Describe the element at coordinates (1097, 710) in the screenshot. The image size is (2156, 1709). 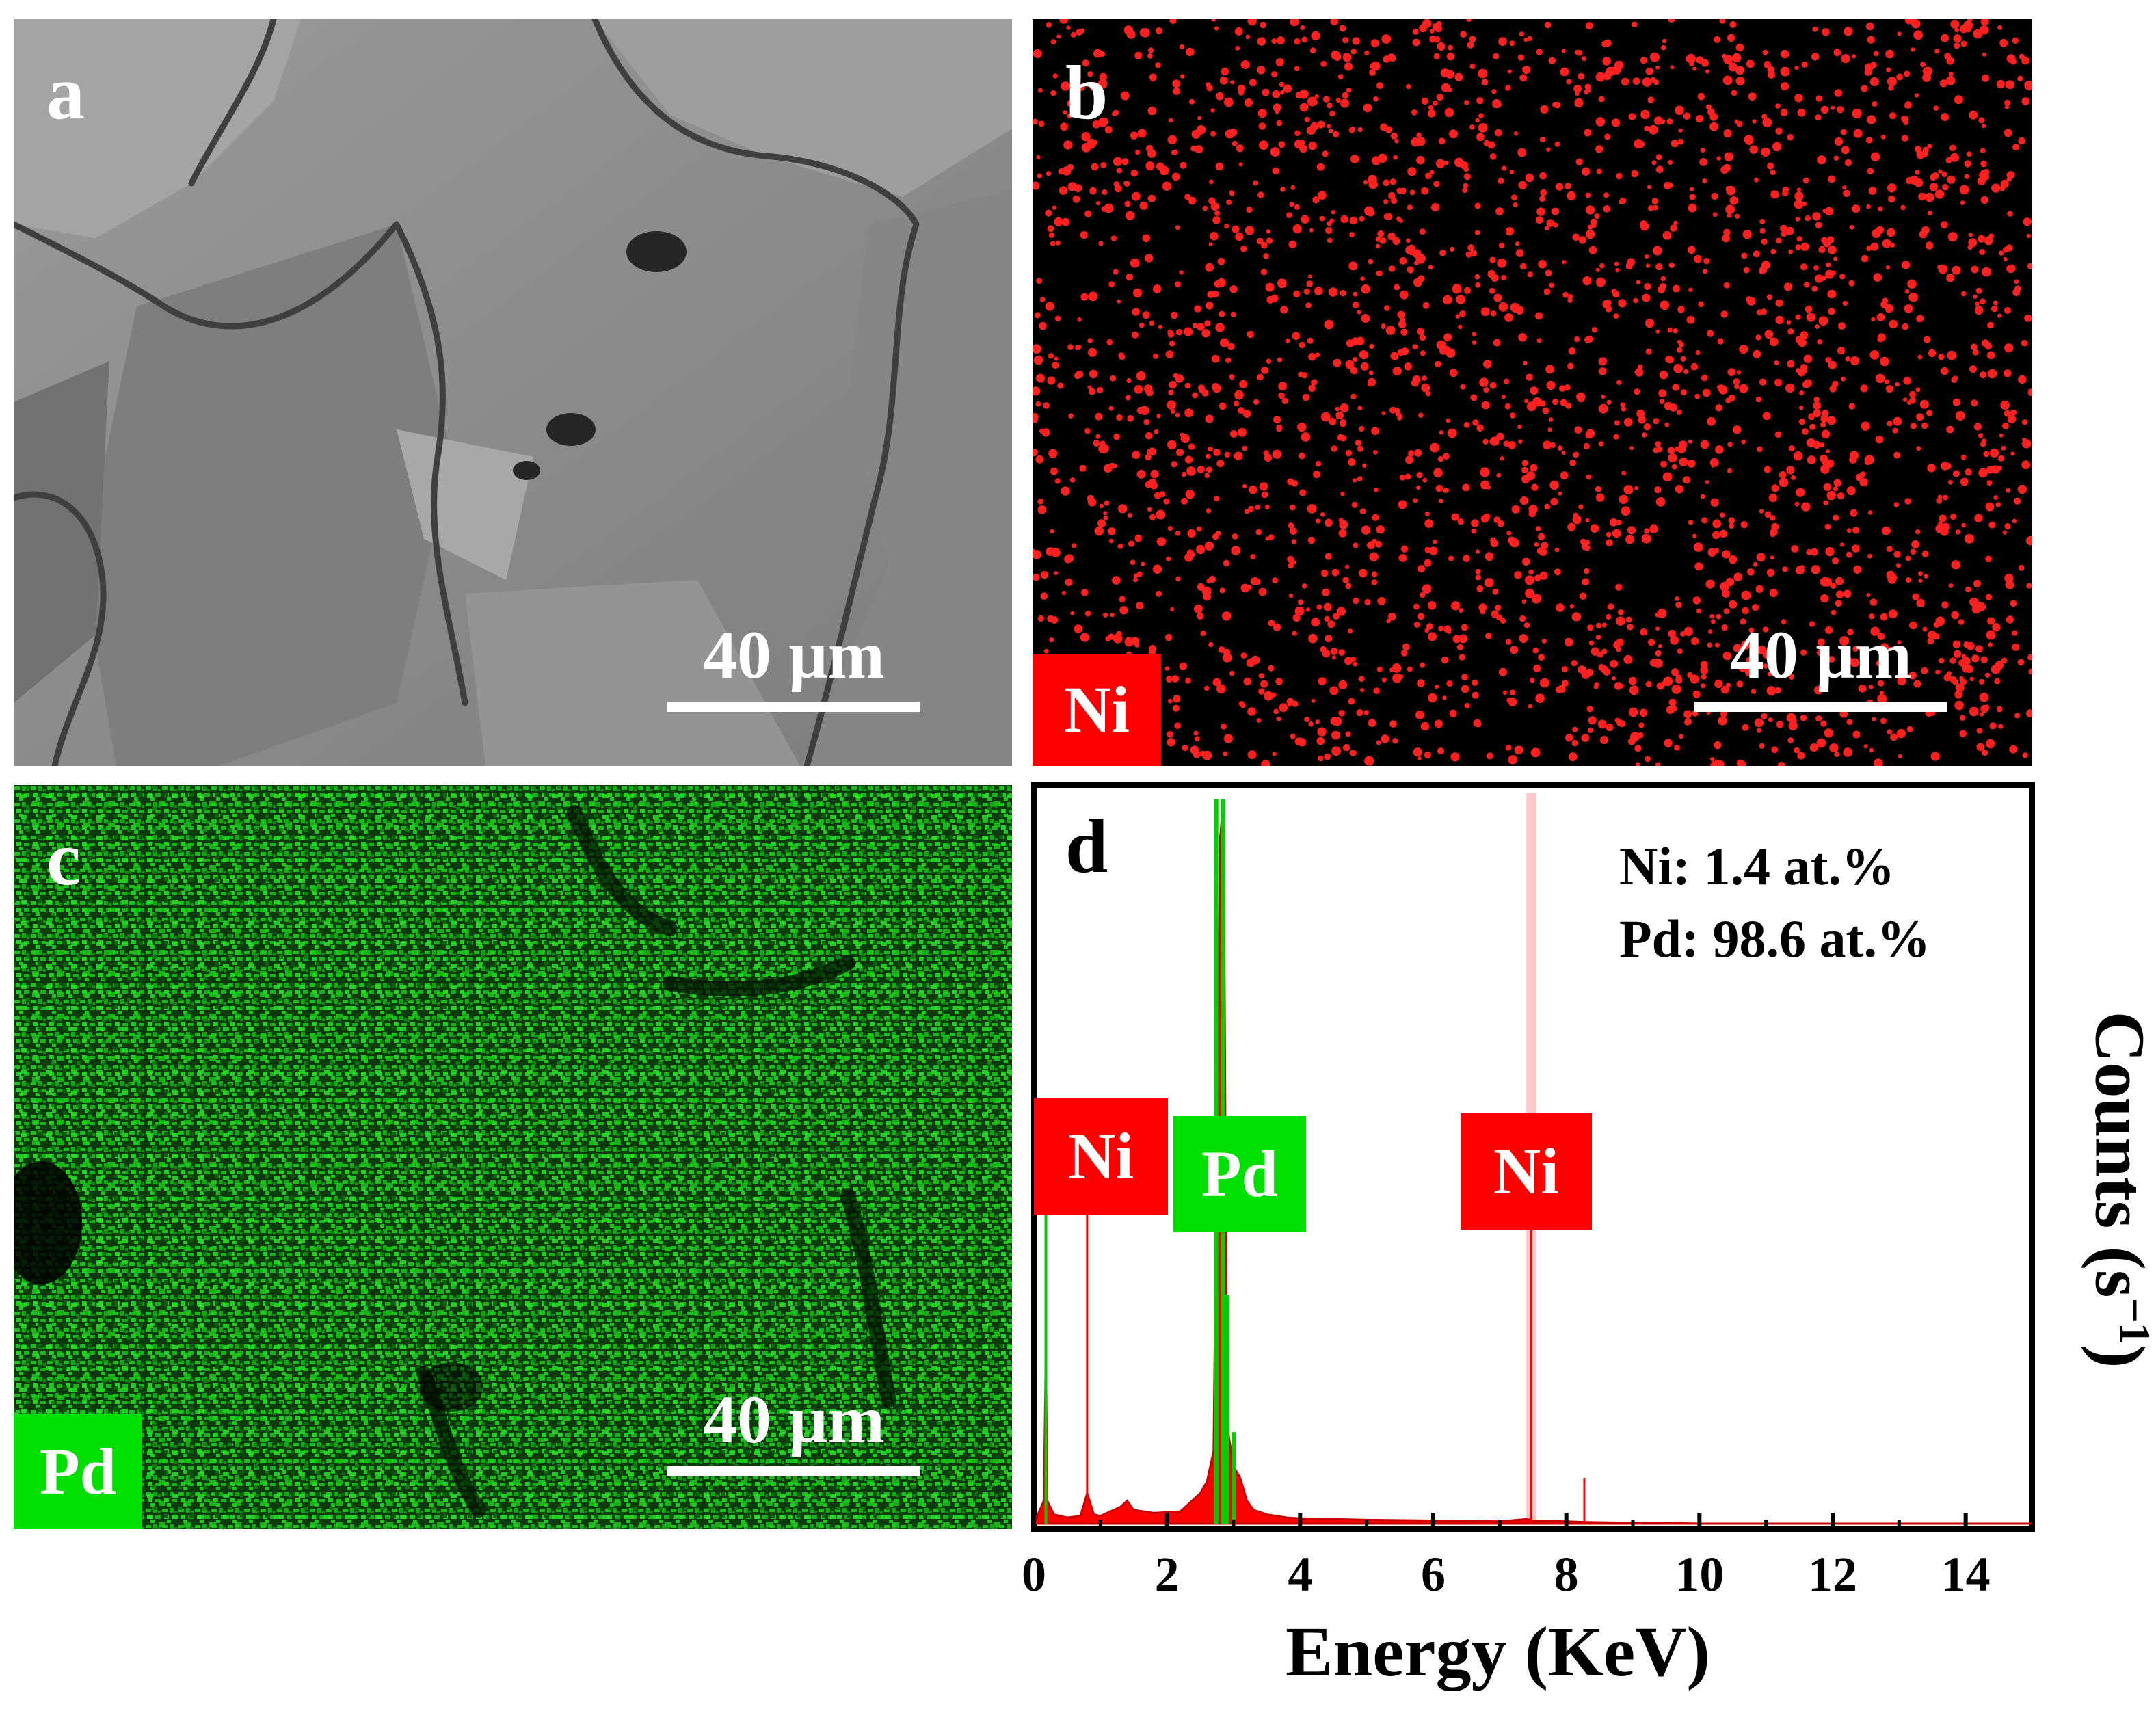
I see `element-tag-ni: Ni` at that location.